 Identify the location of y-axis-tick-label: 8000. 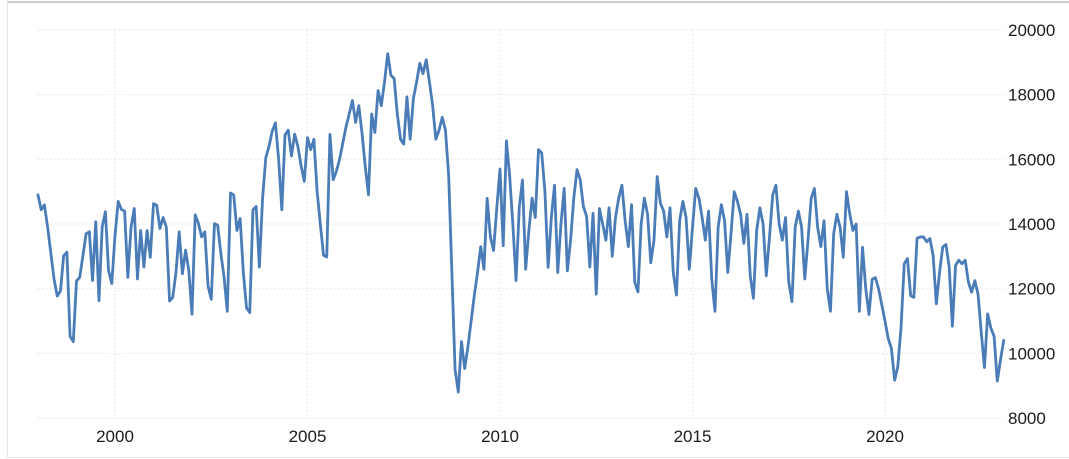
(1027, 418).